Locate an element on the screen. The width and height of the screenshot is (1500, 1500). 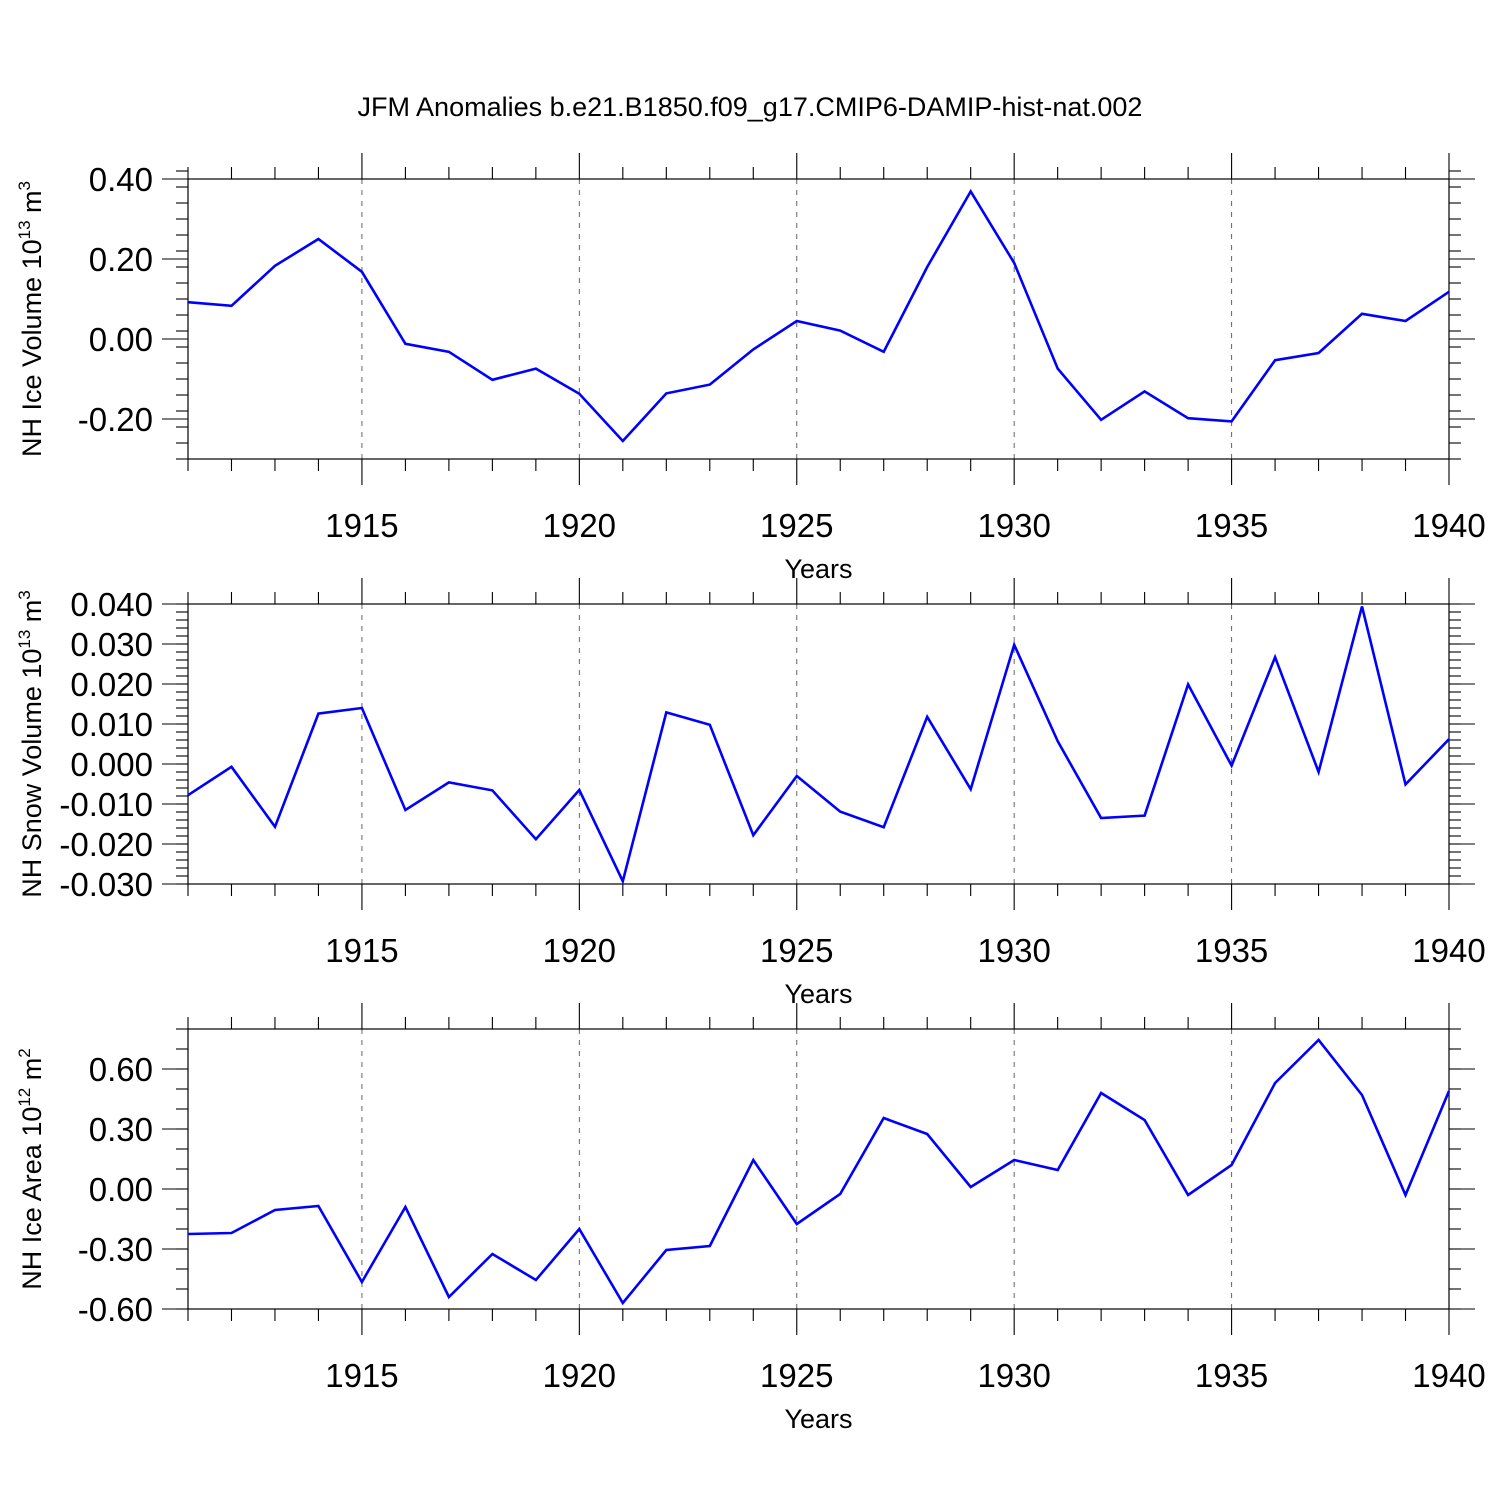
y-tick-label: -0.20 is located at coordinates (115, 419).